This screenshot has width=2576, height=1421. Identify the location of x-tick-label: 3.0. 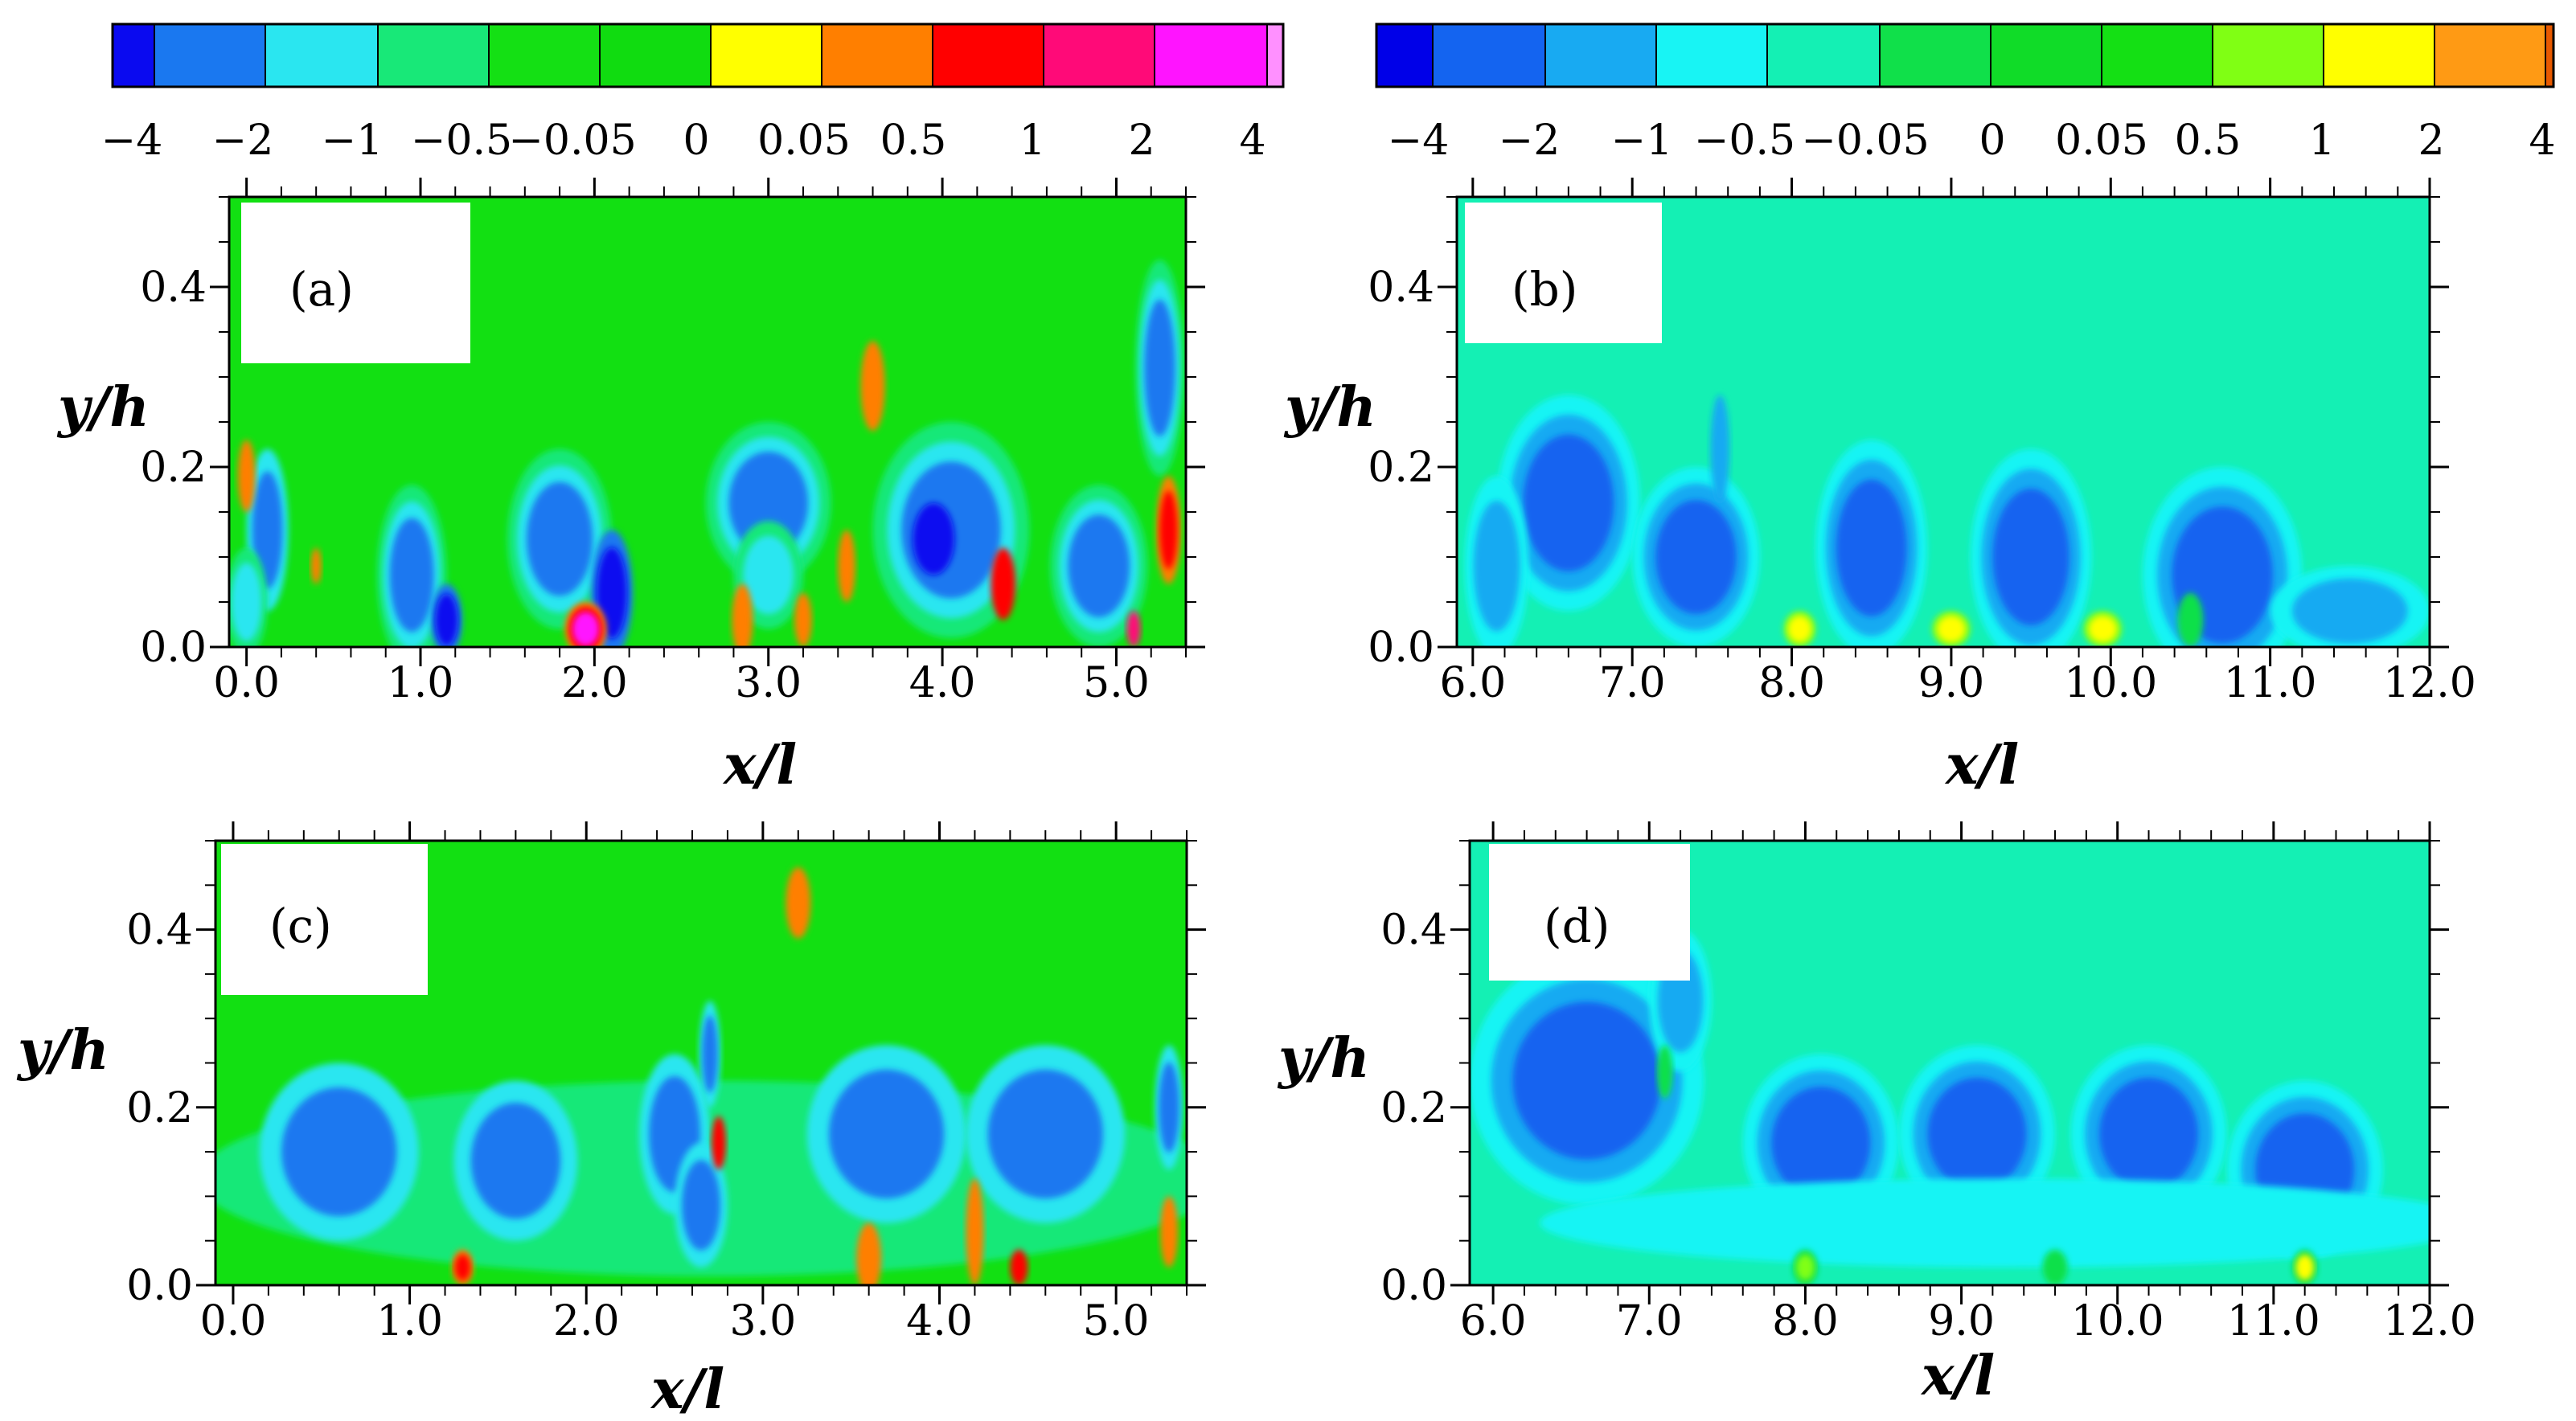
(768, 683).